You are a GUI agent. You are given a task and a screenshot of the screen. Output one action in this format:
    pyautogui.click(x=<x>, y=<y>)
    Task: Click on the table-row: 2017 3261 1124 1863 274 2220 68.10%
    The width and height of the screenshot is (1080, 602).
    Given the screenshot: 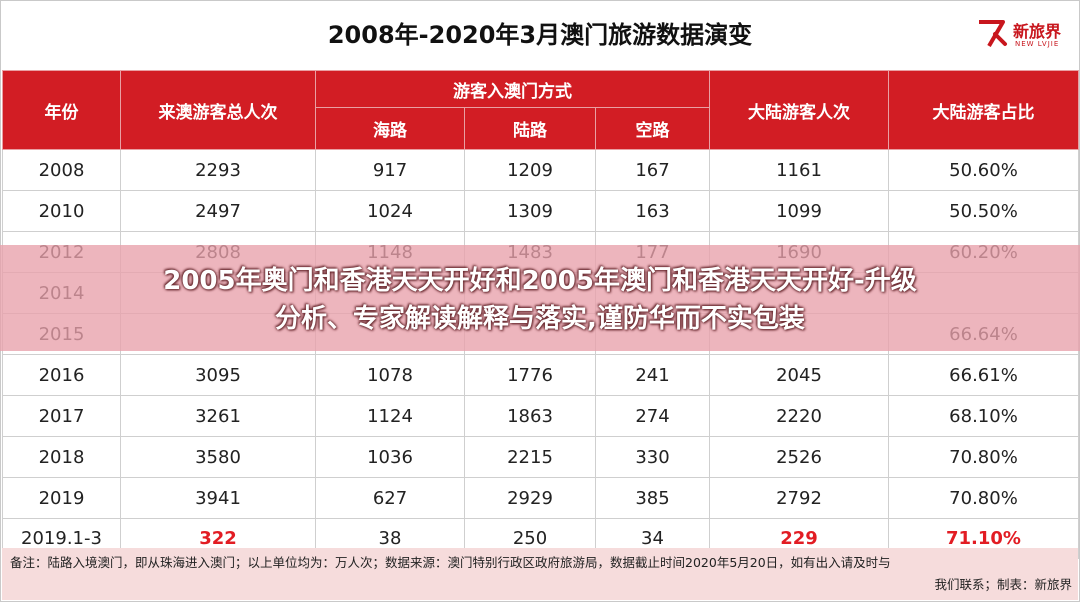 What is the action you would take?
    pyautogui.click(x=540, y=416)
    